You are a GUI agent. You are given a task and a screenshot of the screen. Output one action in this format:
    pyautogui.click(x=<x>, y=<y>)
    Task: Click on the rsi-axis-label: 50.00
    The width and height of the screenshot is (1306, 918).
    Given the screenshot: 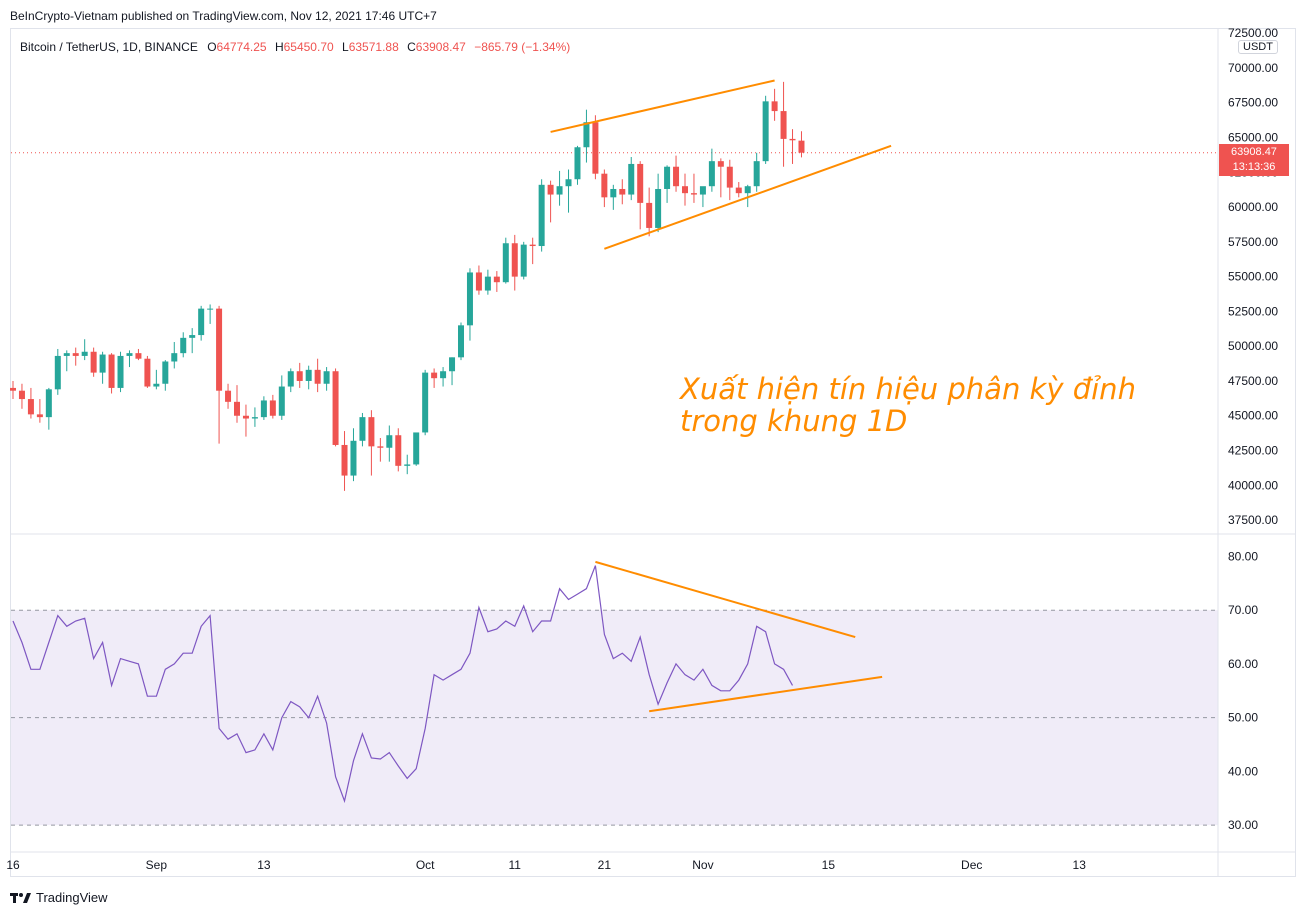 What is the action you would take?
    pyautogui.click(x=1243, y=718)
    